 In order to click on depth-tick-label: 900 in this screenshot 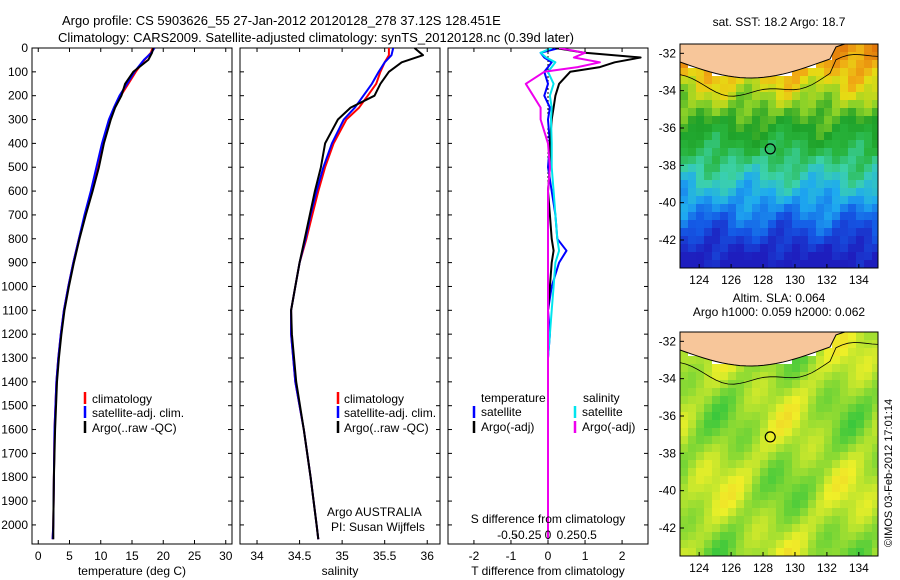, I will do `click(18, 263)`.